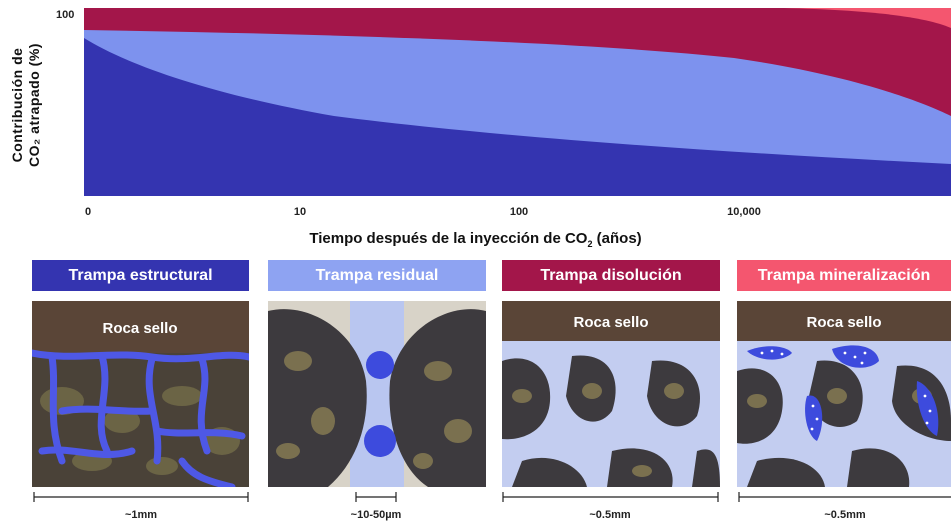 The height and width of the screenshot is (525, 951). I want to click on y-axis-label-line1: Contribución de, so click(17, 105).